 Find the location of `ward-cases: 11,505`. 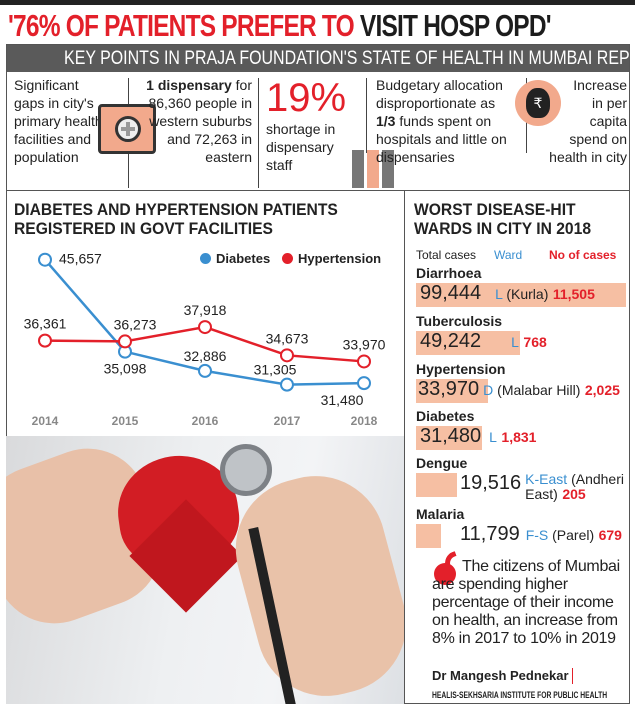

ward-cases: 11,505 is located at coordinates (573, 294).